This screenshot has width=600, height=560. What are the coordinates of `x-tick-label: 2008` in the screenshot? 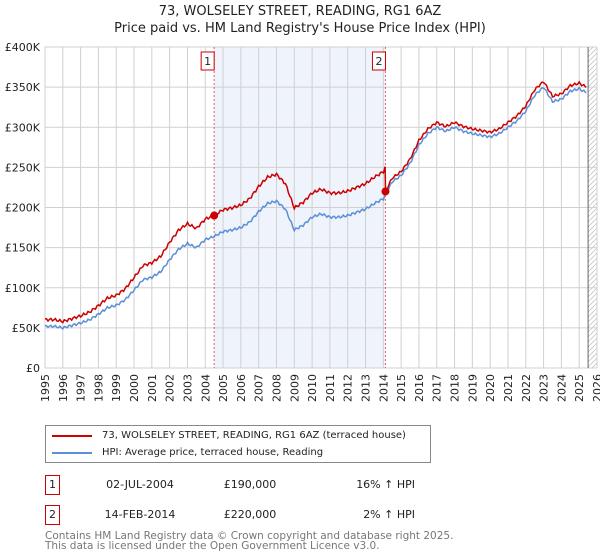 It's located at (276, 388).